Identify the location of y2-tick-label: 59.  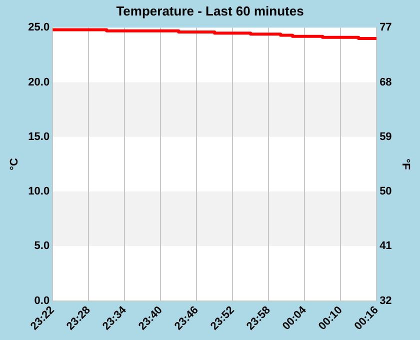
(386, 136).